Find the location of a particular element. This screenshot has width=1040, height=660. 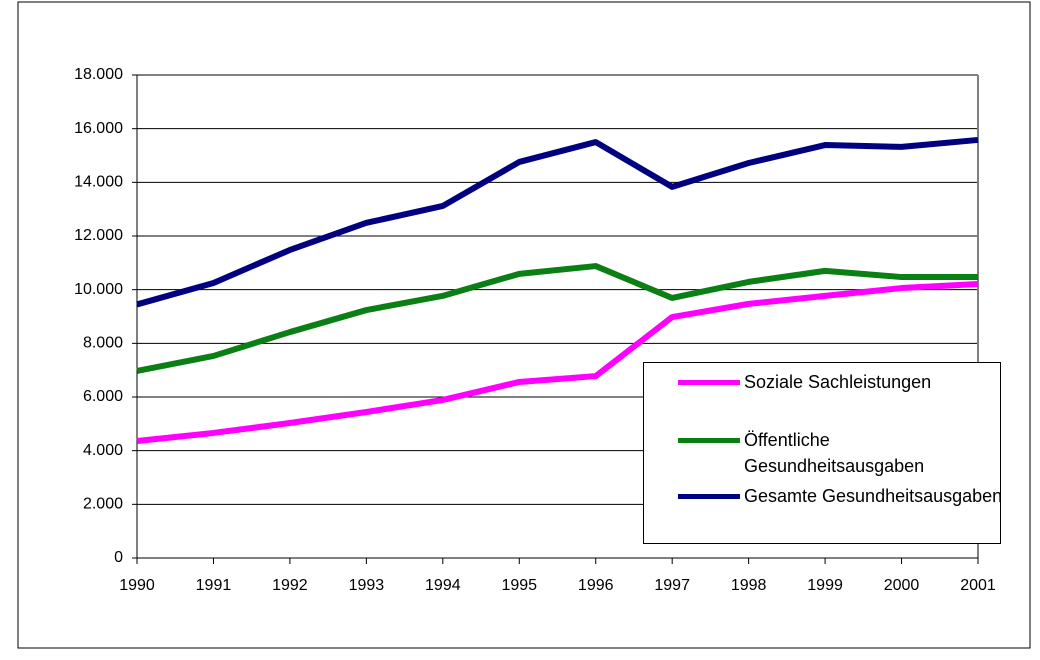

x-tick-label: 1999 is located at coordinates (825, 585).